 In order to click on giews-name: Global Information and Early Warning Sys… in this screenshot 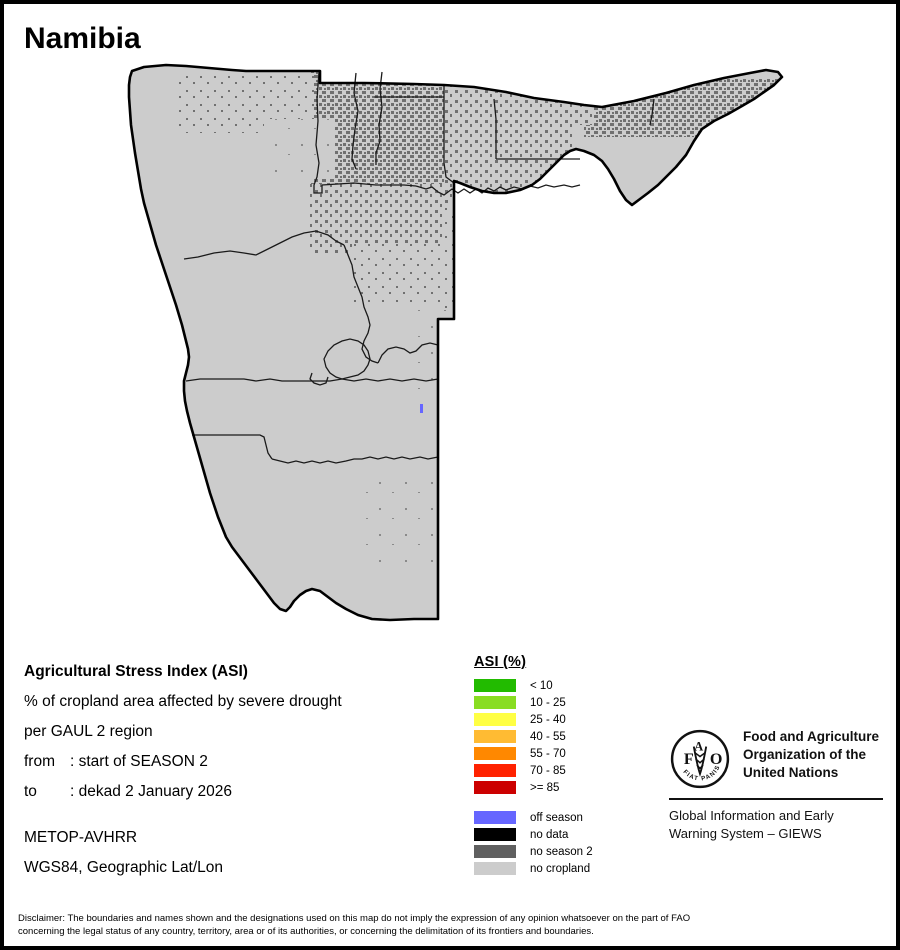, I will do `click(779, 825)`.